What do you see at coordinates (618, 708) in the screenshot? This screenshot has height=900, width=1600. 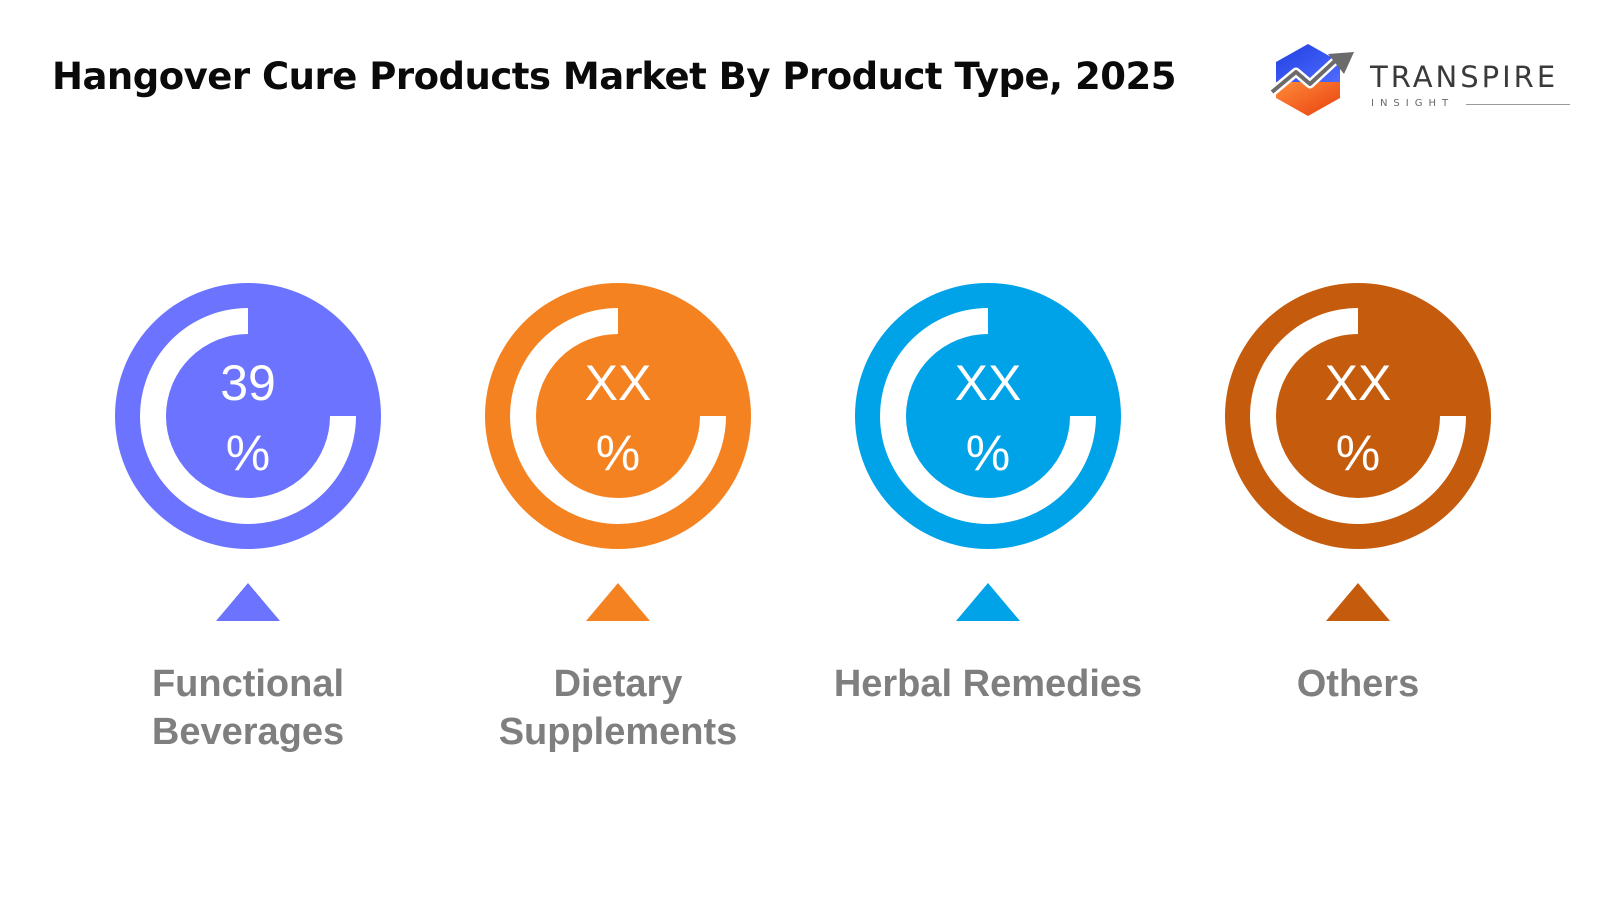 I see `category-label-dietary-supplements: Dietary Supplements` at bounding box center [618, 708].